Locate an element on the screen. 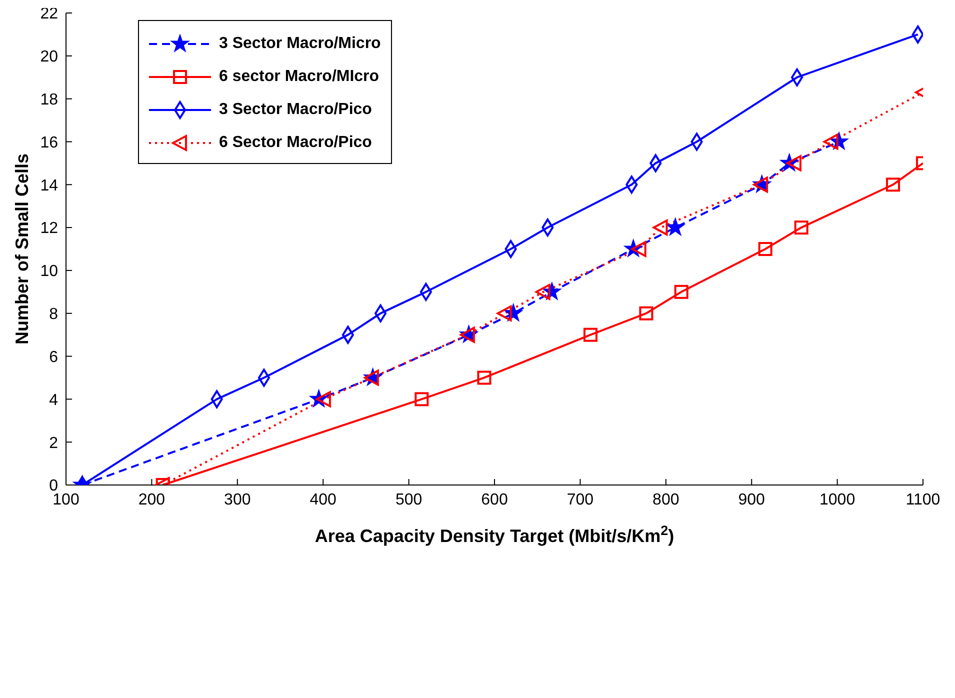 This screenshot has width=955, height=698. y-tick-label: 12 is located at coordinates (49, 229).